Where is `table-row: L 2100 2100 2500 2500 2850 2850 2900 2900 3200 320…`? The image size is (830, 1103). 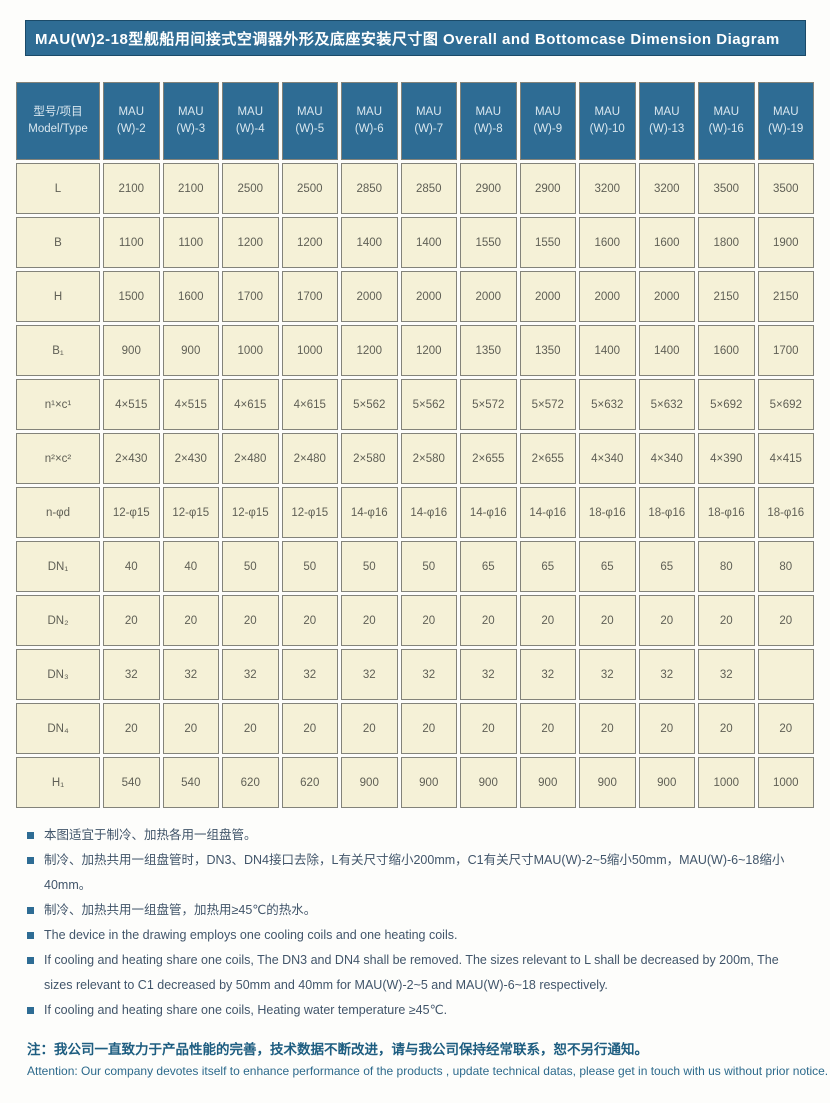
table-row: L 2100 2100 2500 2500 2850 2850 2900 2900 3200 320… is located at coordinates (415, 188).